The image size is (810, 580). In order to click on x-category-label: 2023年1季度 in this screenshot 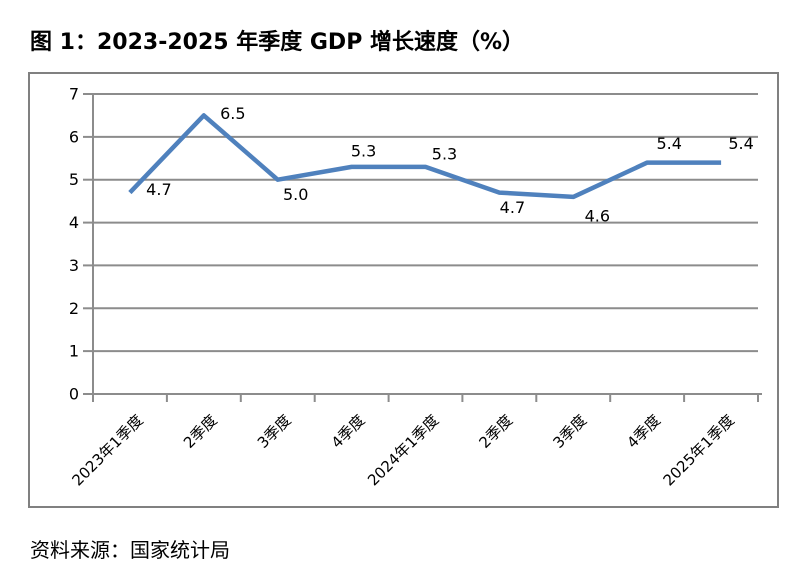, I will do `click(107, 450)`.